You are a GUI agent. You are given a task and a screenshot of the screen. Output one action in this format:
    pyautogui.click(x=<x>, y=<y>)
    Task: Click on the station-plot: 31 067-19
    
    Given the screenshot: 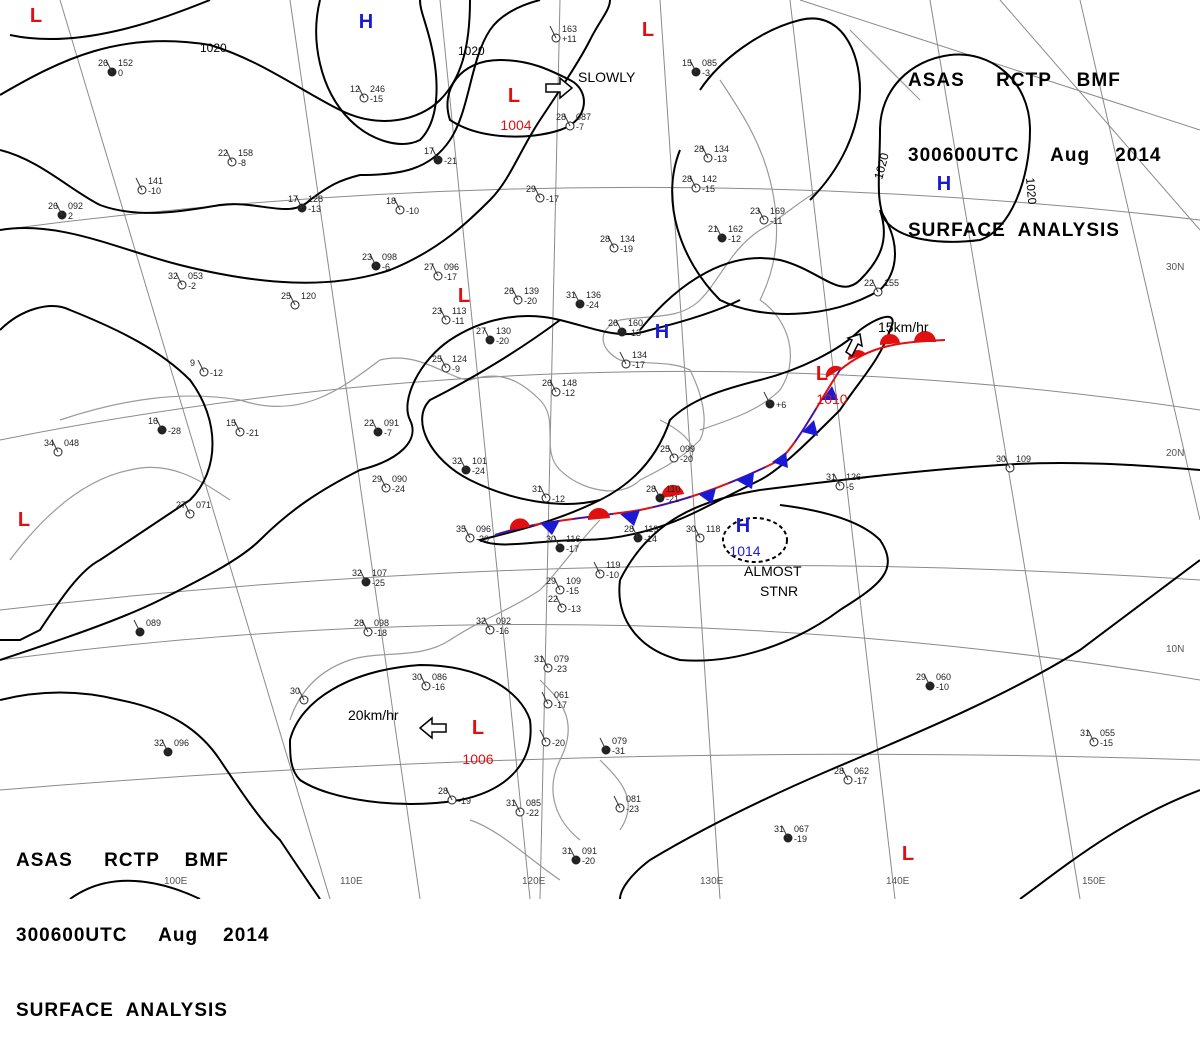 What is the action you would take?
    pyautogui.click(x=791, y=834)
    